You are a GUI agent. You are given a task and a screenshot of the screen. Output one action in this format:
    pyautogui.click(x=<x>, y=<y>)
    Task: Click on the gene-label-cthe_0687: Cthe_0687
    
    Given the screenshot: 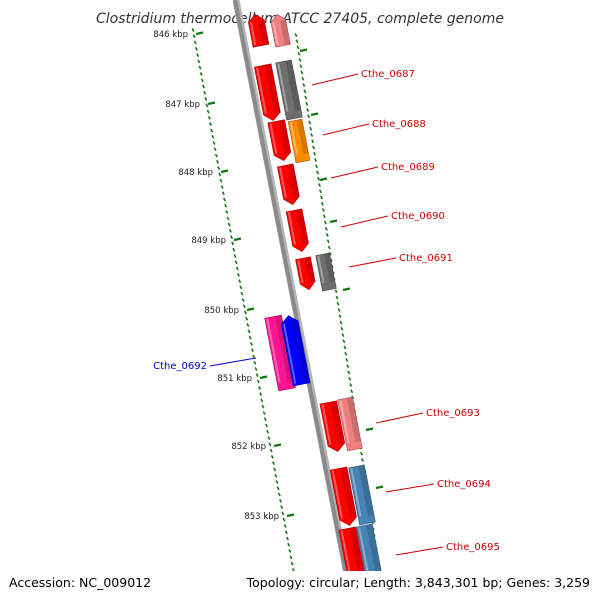 What is the action you would take?
    pyautogui.click(x=363, y=77)
    